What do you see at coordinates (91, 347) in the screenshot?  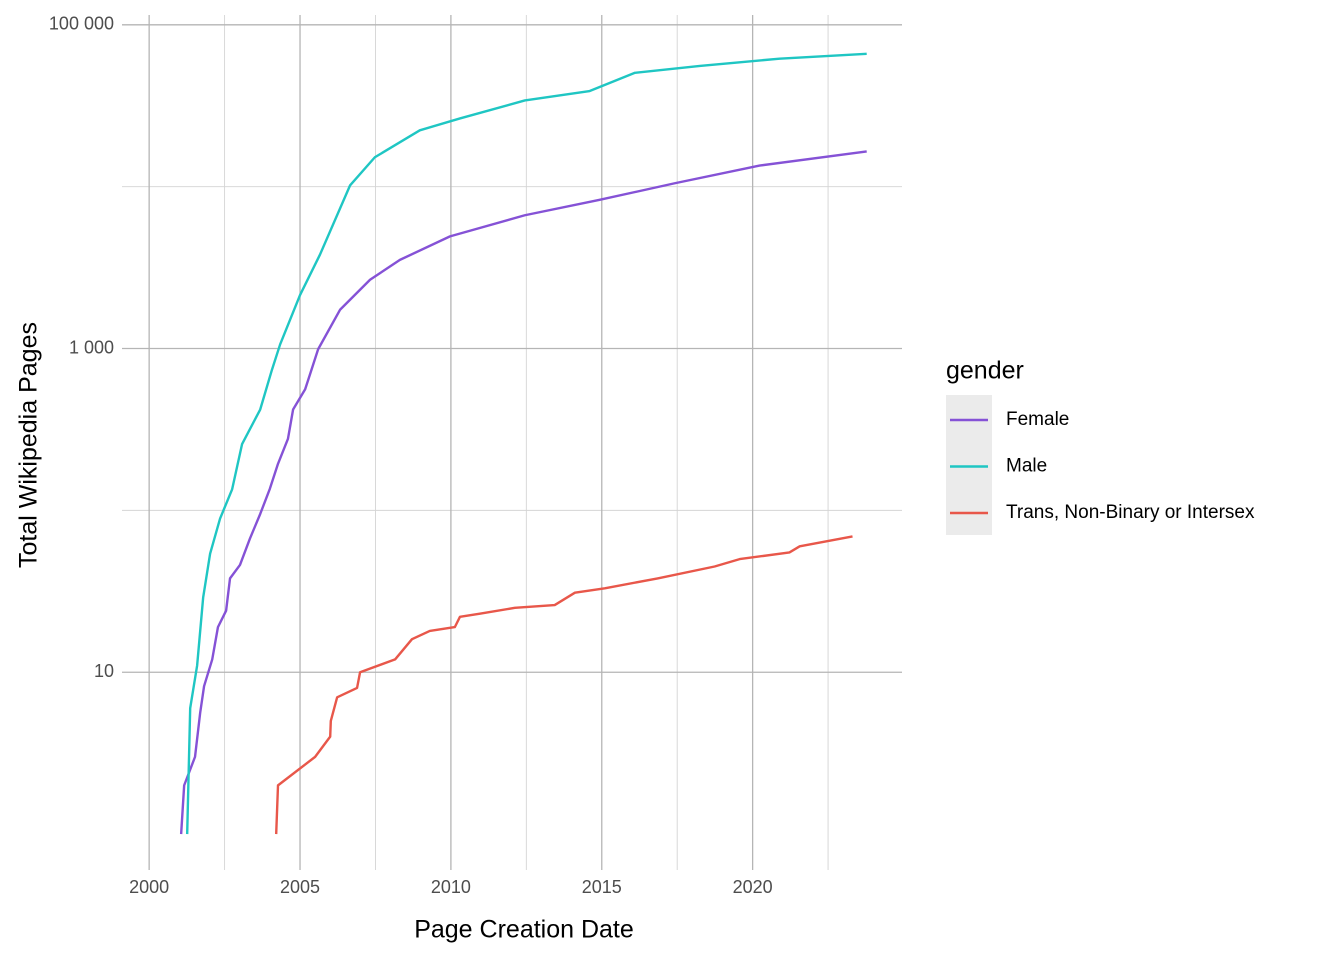 I see `y-tick-label: 1 000` at bounding box center [91, 347].